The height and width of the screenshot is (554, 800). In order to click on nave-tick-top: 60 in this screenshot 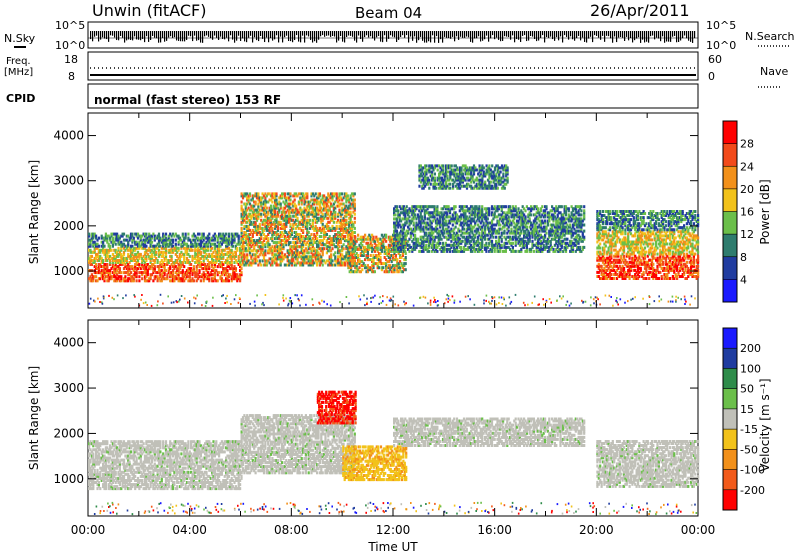, I will do `click(715, 59)`.